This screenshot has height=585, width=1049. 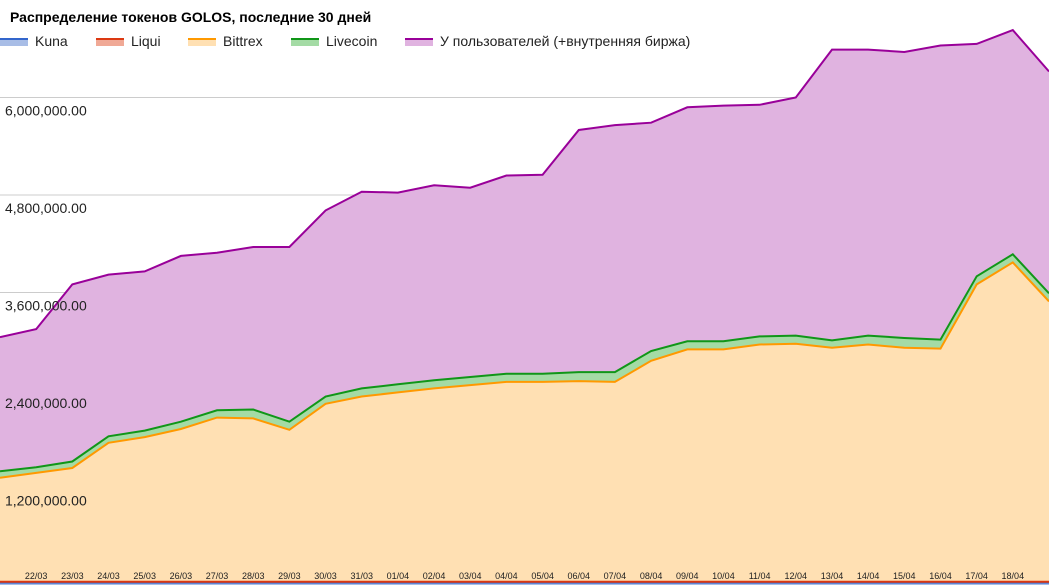 What do you see at coordinates (687, 576) in the screenshot?
I see `x-tick-label-19: 09/04` at bounding box center [687, 576].